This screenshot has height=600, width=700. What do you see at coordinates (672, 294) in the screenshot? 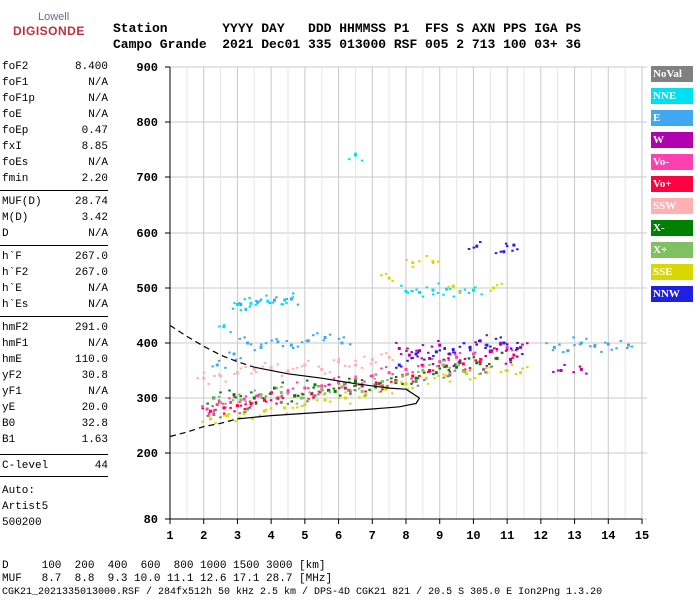
I see `legend-item-nnw: NNW` at bounding box center [672, 294].